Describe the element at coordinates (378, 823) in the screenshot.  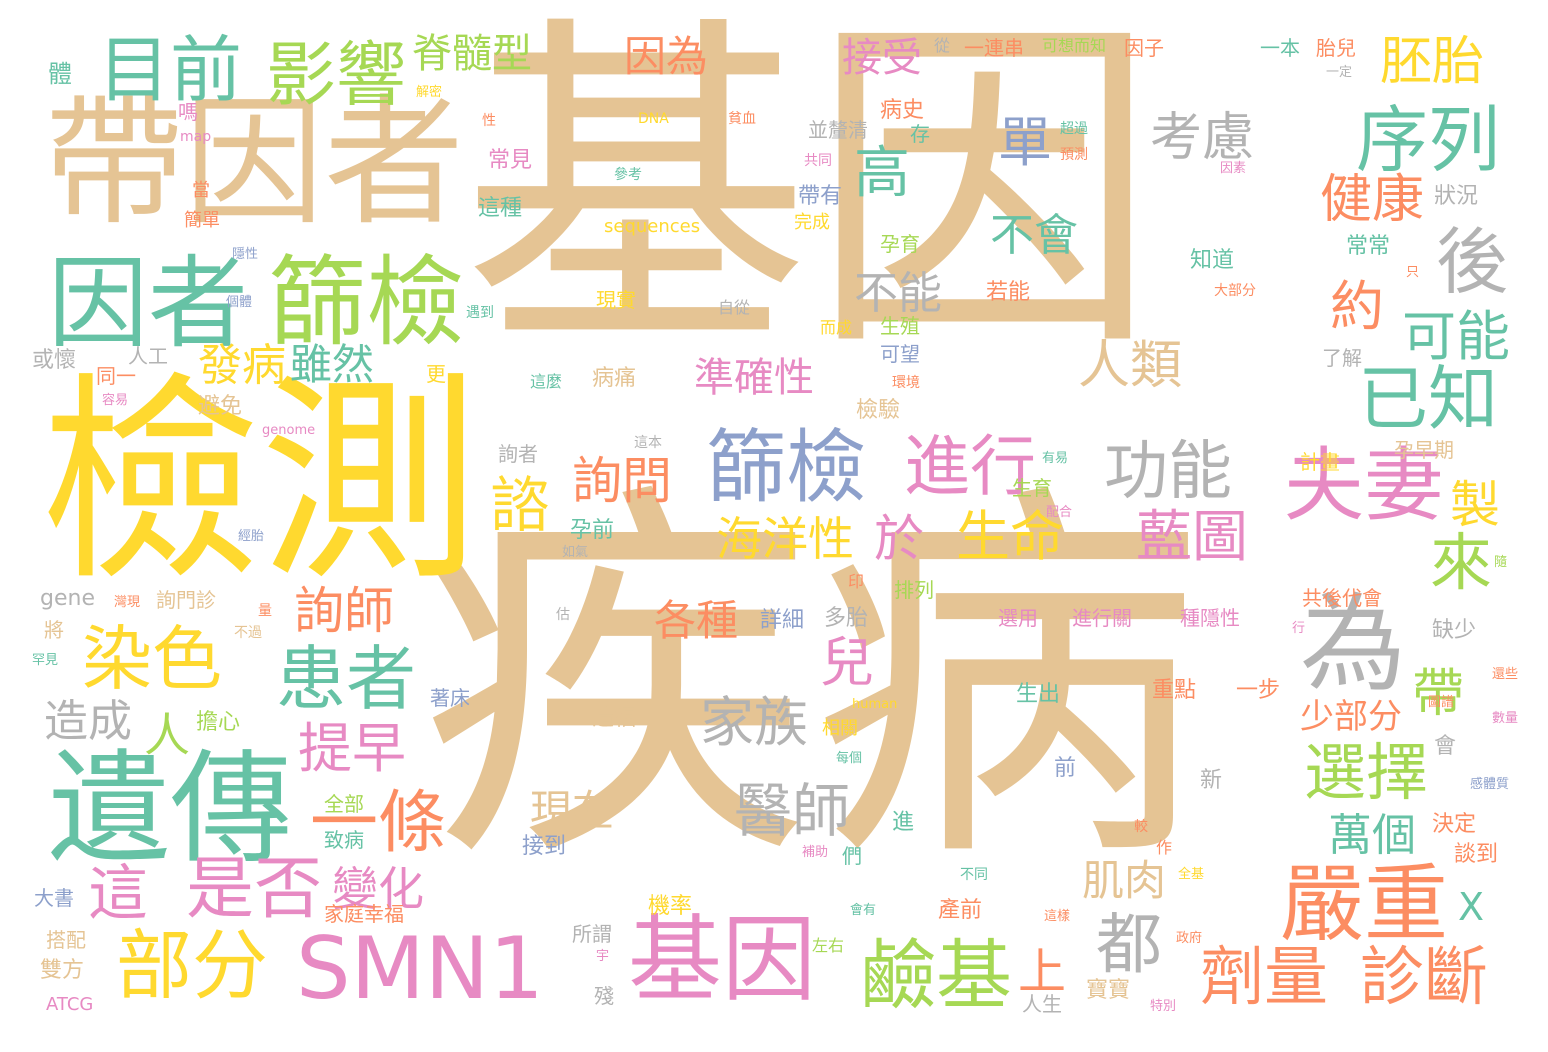
I see `word-w51: 一條` at that location.